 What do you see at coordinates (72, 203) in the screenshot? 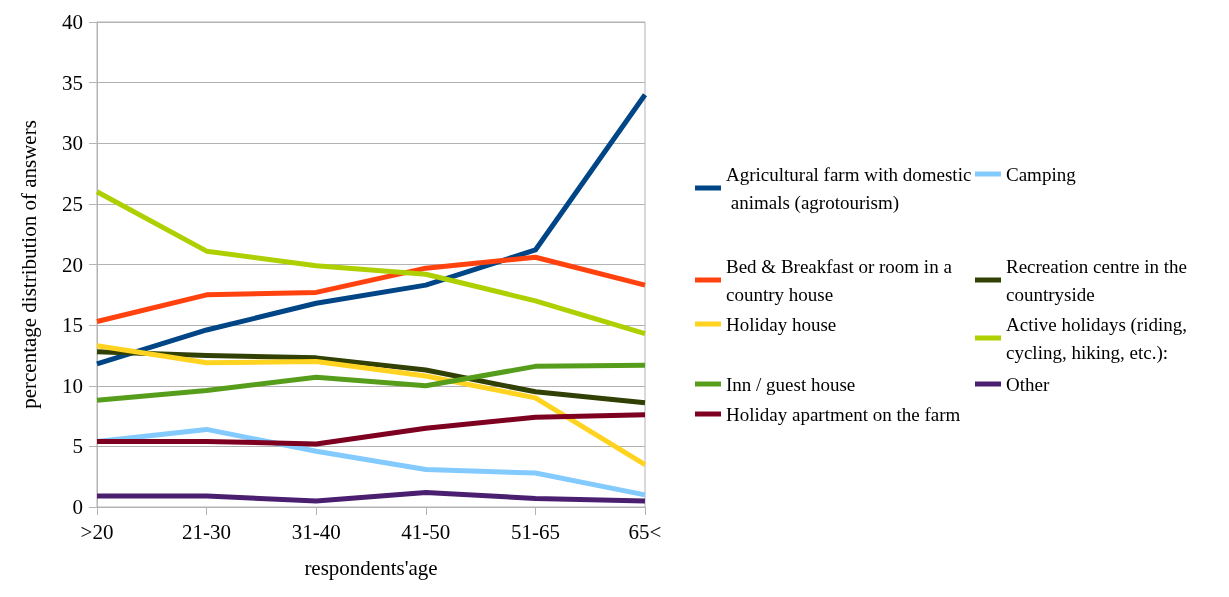
I see `y-tick-label: 25` at bounding box center [72, 203].